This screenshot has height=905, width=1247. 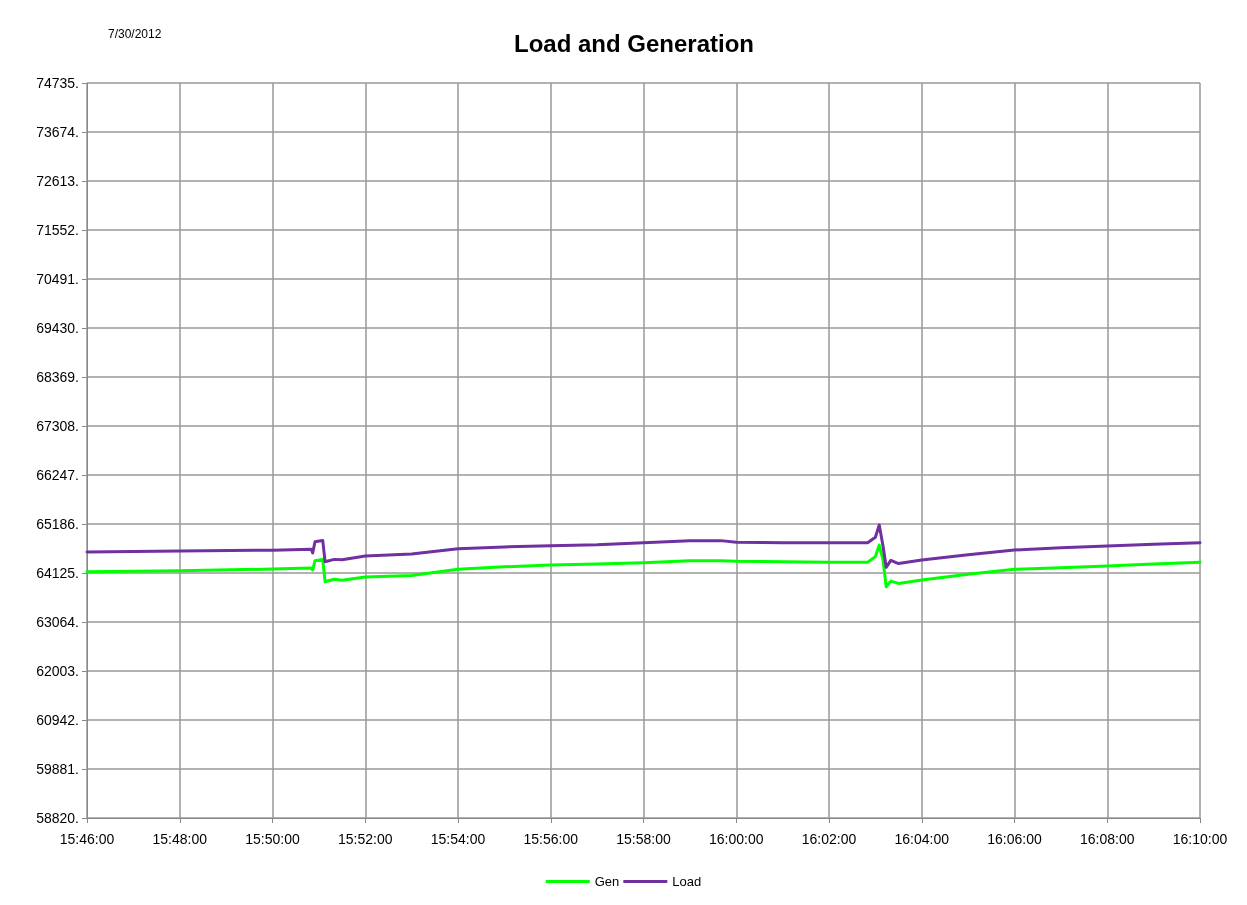 What do you see at coordinates (57, 377) in the screenshot?
I see `y-tick-label: 68369.` at bounding box center [57, 377].